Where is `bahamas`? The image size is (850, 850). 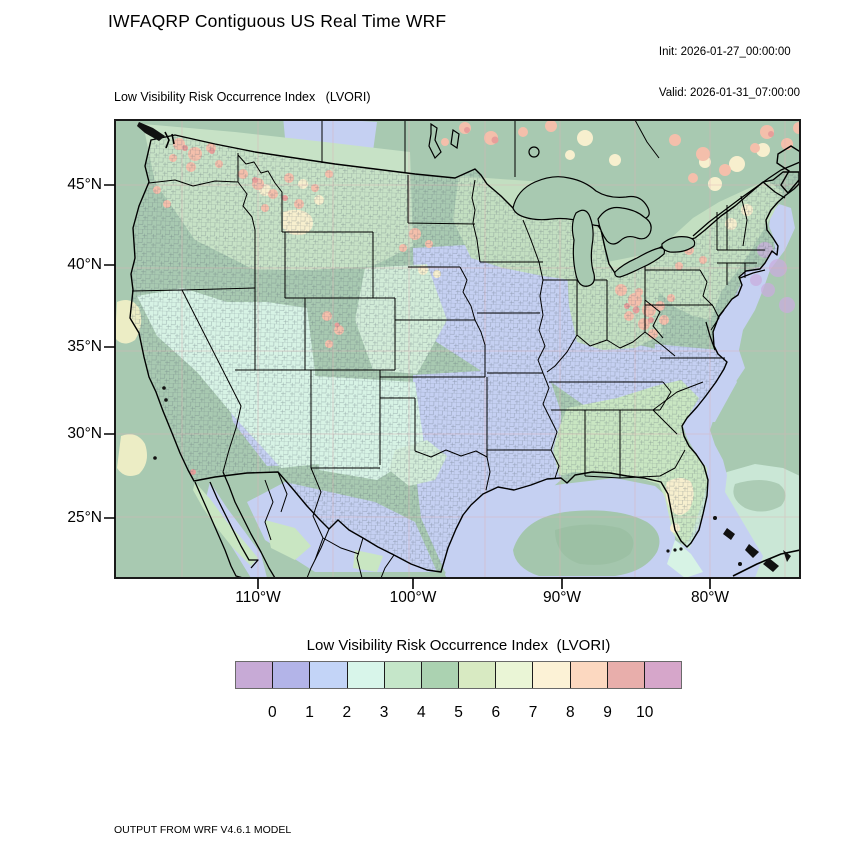
bahamas is located at coordinates (757, 550).